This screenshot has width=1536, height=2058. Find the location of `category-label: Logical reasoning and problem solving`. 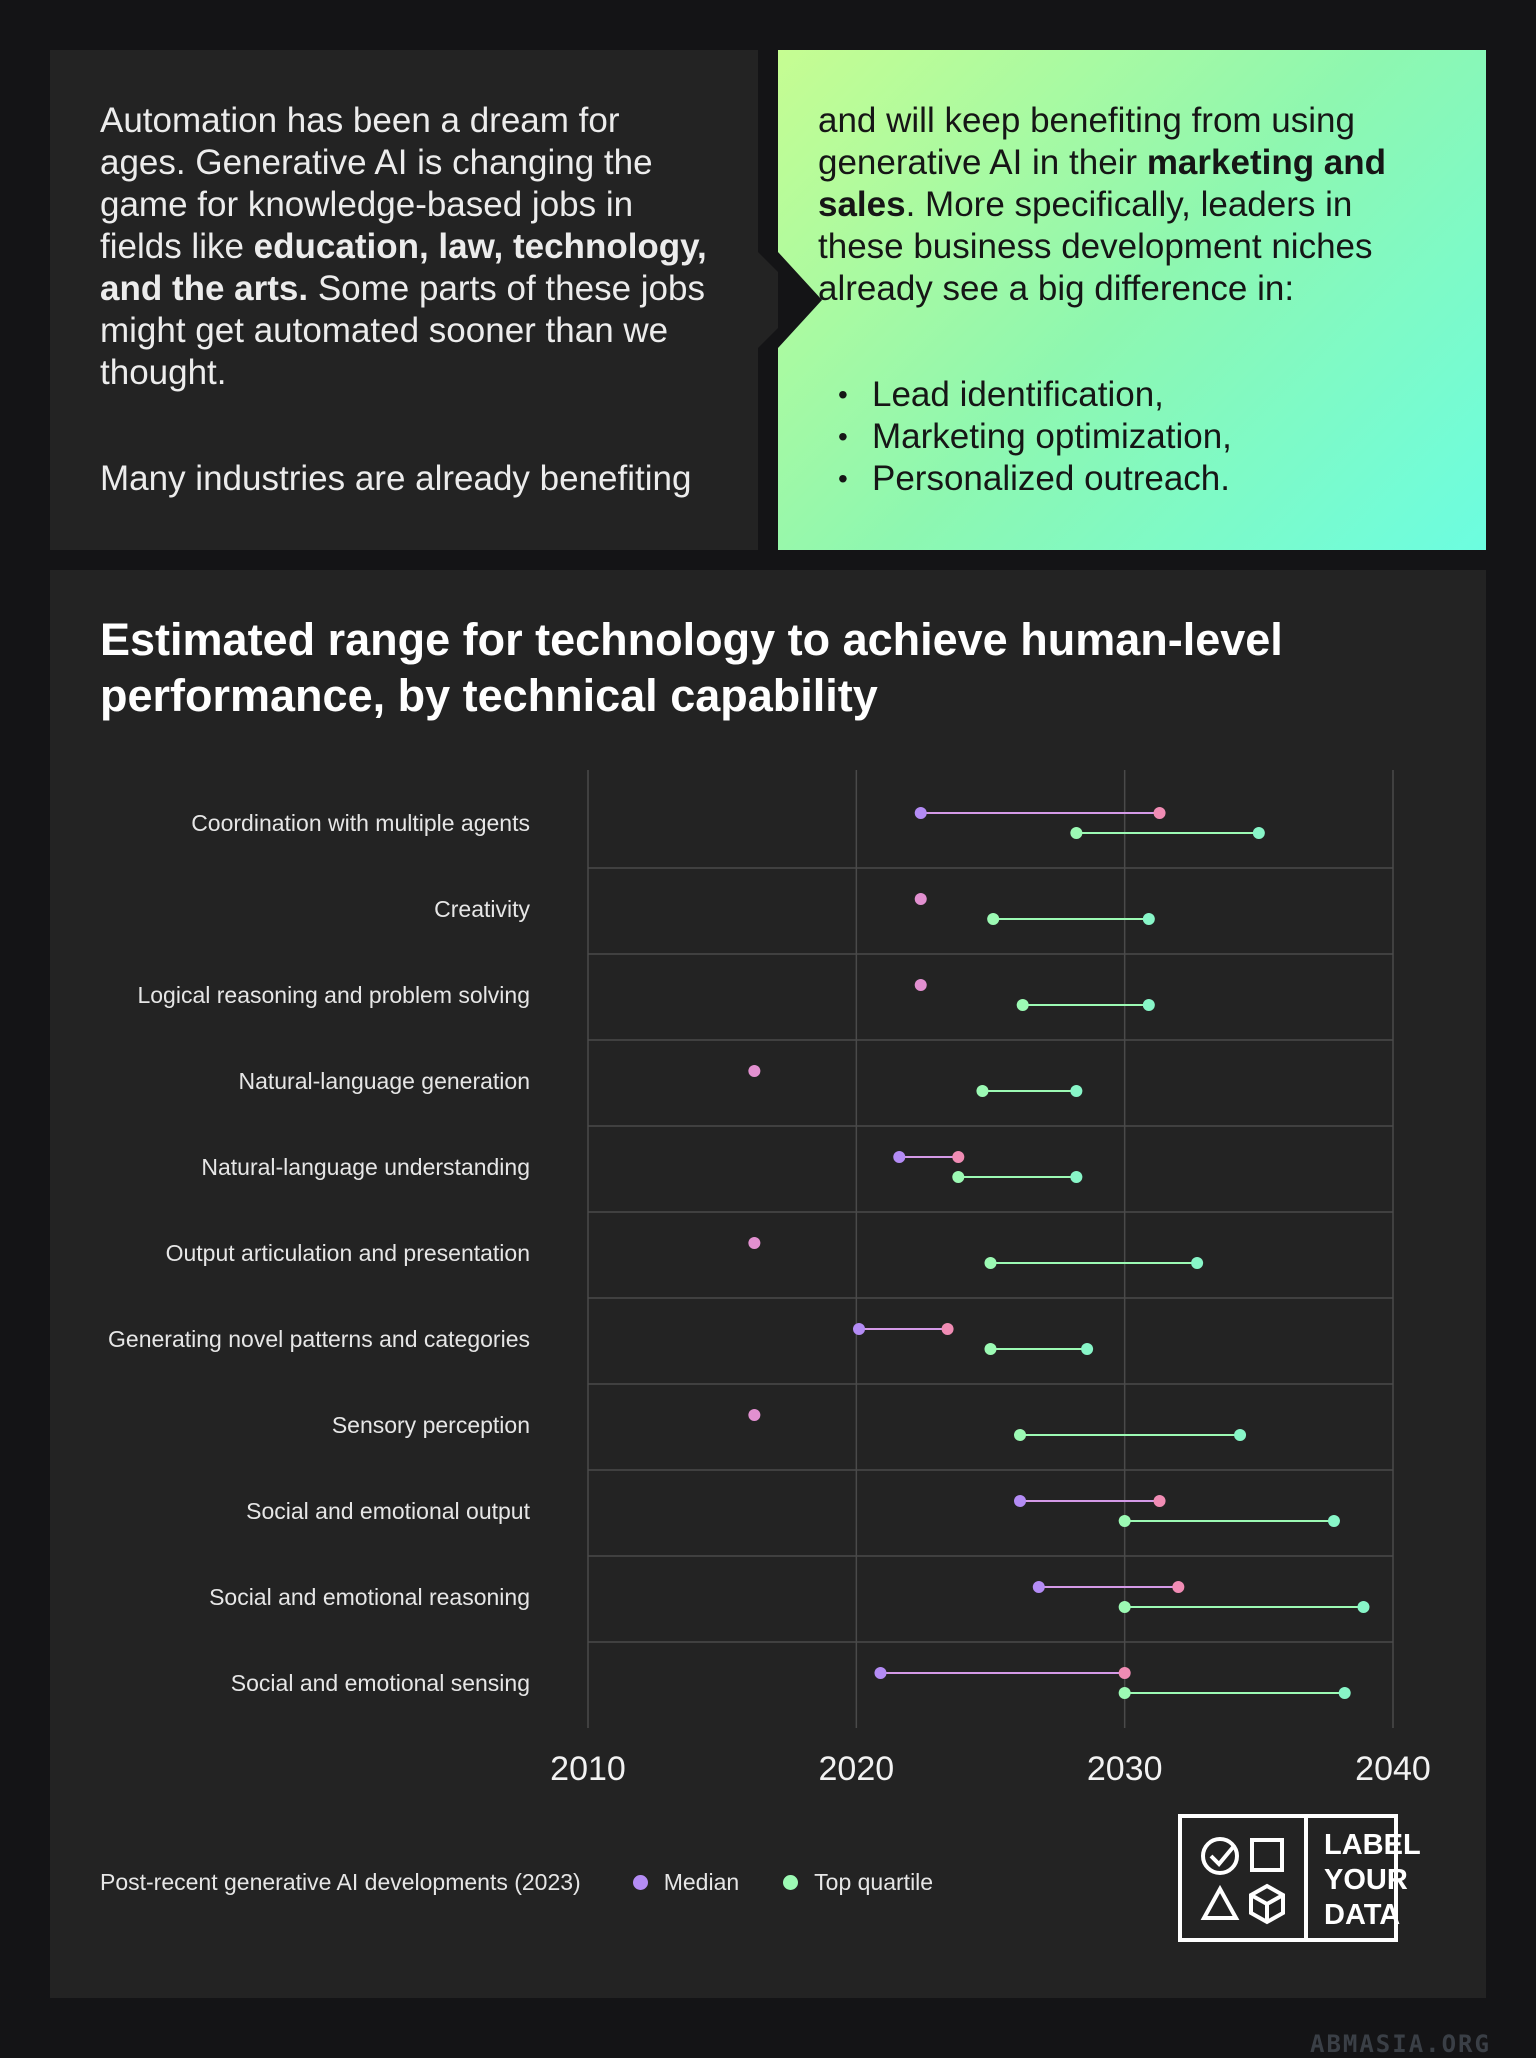

category-label: Logical reasoning and problem solving is located at coordinates (333, 995).